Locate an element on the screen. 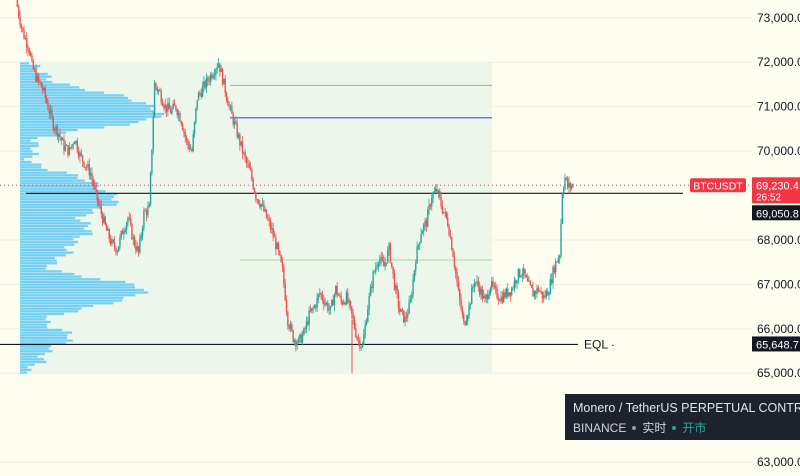 Image resolution: width=800 pixels, height=476 pixels. price-axis-tick-label: 68,000.0 is located at coordinates (778, 240).